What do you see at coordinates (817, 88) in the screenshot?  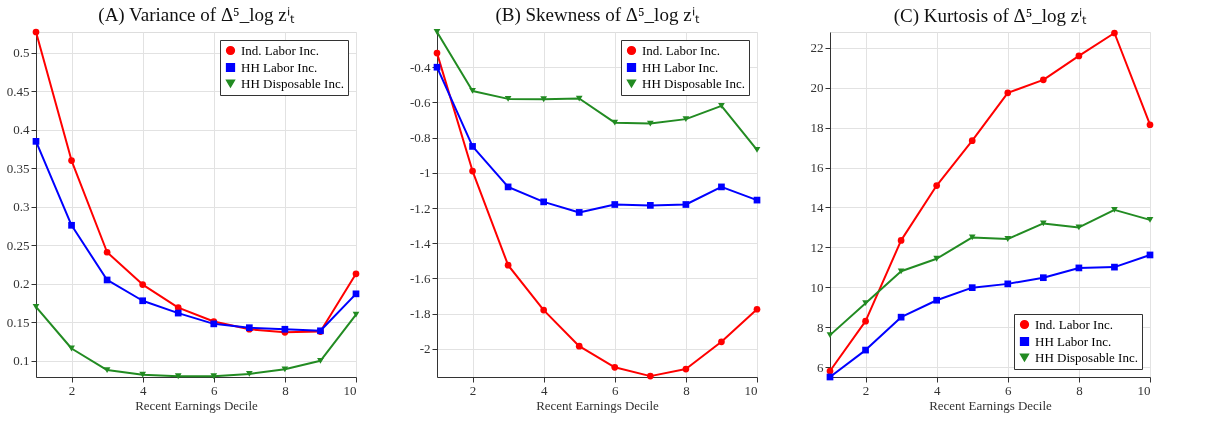 I see `y-tick-label: 20` at bounding box center [817, 88].